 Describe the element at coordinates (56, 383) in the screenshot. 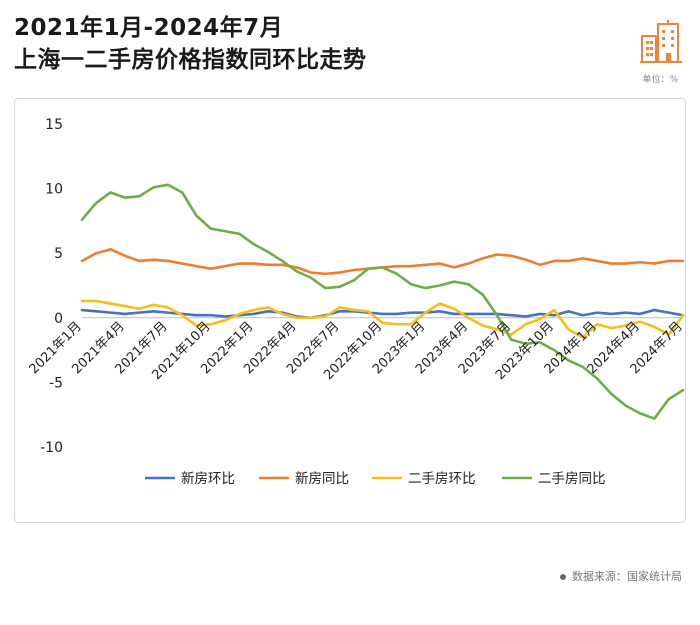

I see `y-tick-label: -5` at that location.